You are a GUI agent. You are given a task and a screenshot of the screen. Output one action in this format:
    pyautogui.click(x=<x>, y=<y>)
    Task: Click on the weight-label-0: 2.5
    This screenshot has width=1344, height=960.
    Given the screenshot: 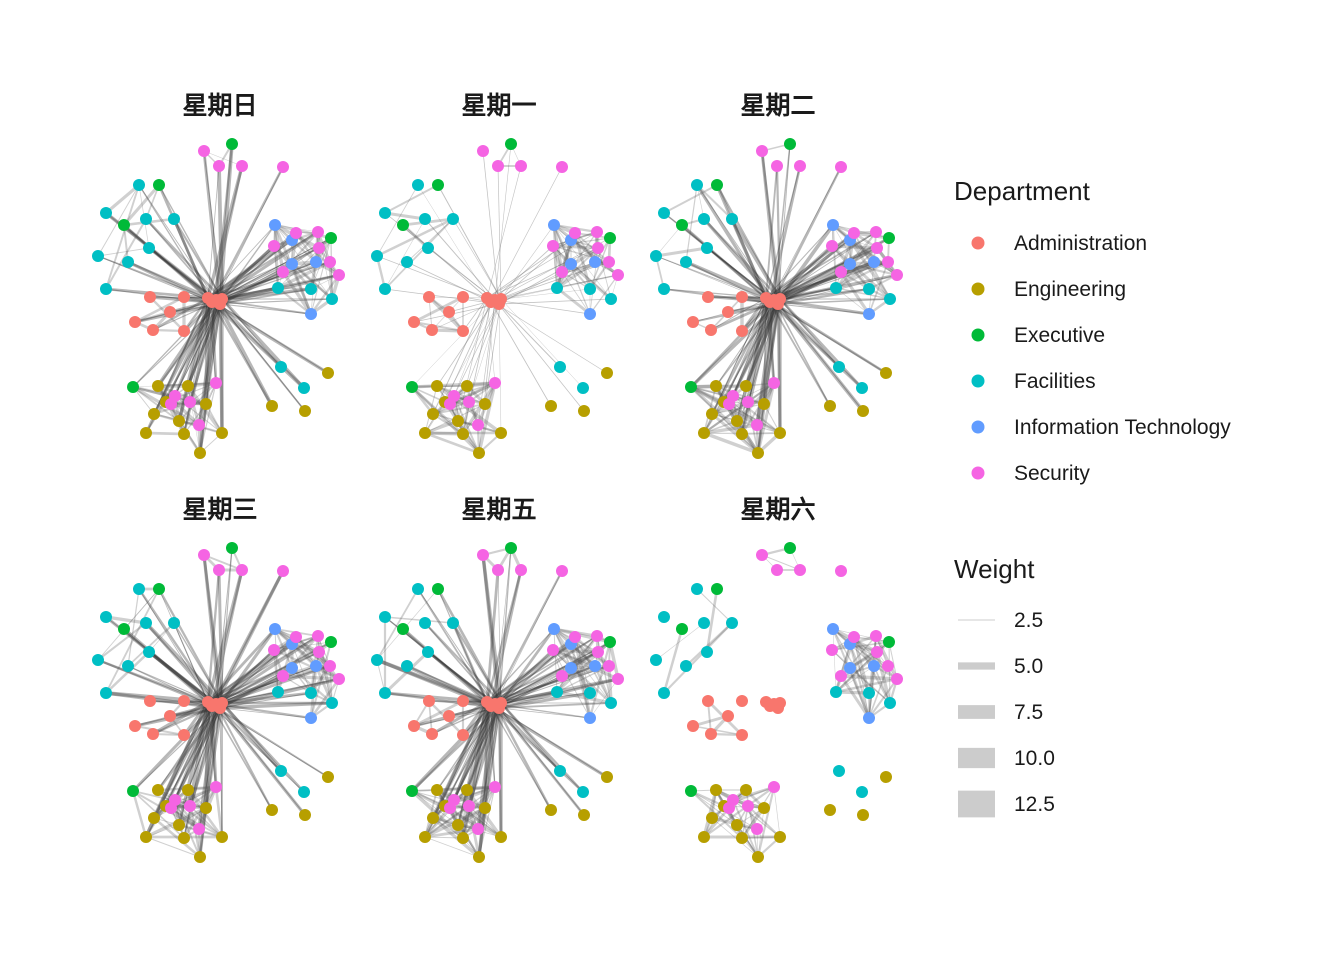 What is the action you would take?
    pyautogui.click(x=1028, y=620)
    